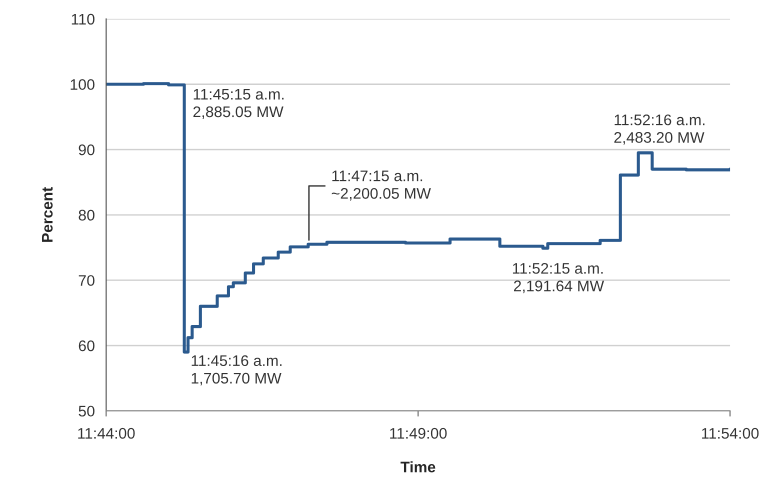  I want to click on x-axis-title: Time, so click(418, 466).